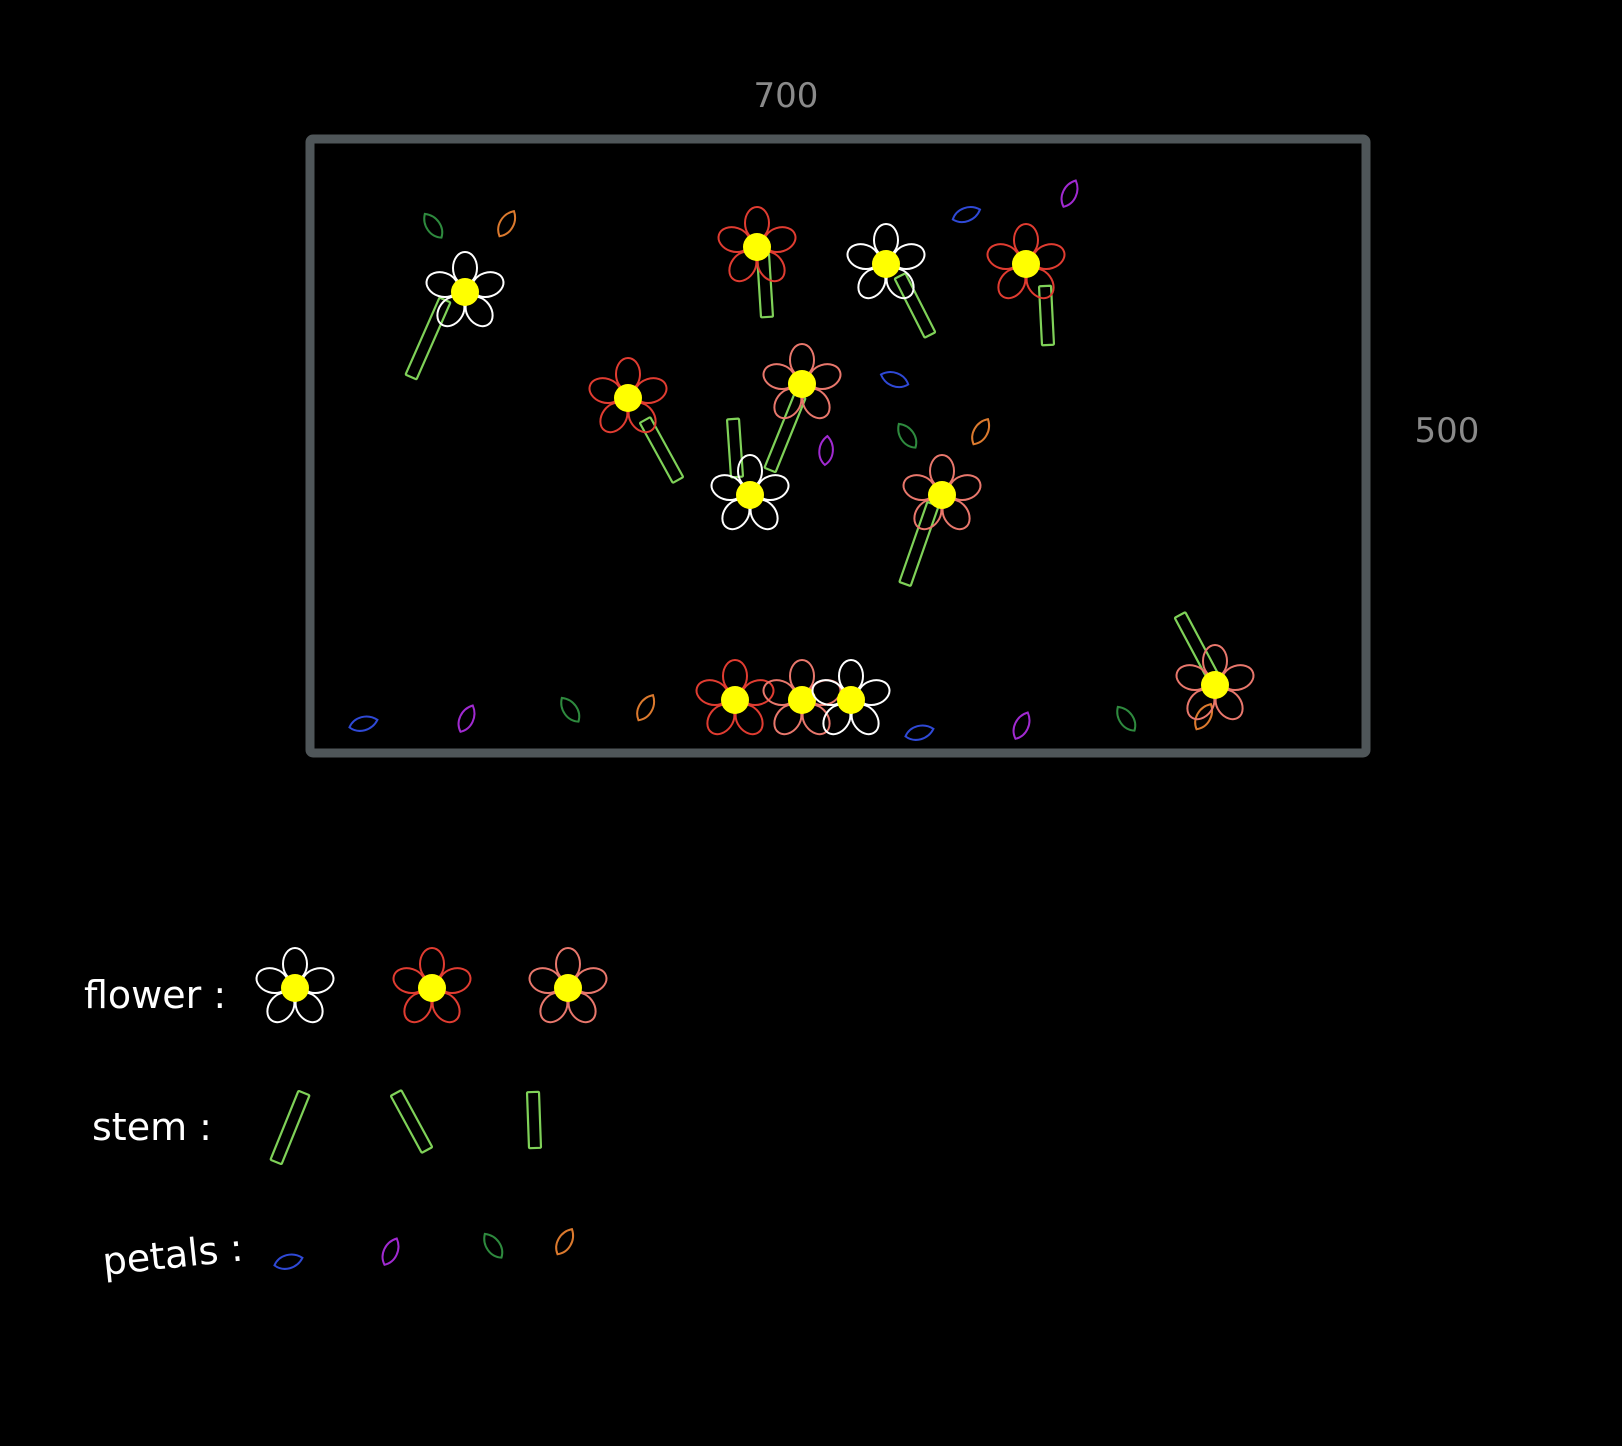  I want to click on height-dimension-label: 500, so click(1447, 431).